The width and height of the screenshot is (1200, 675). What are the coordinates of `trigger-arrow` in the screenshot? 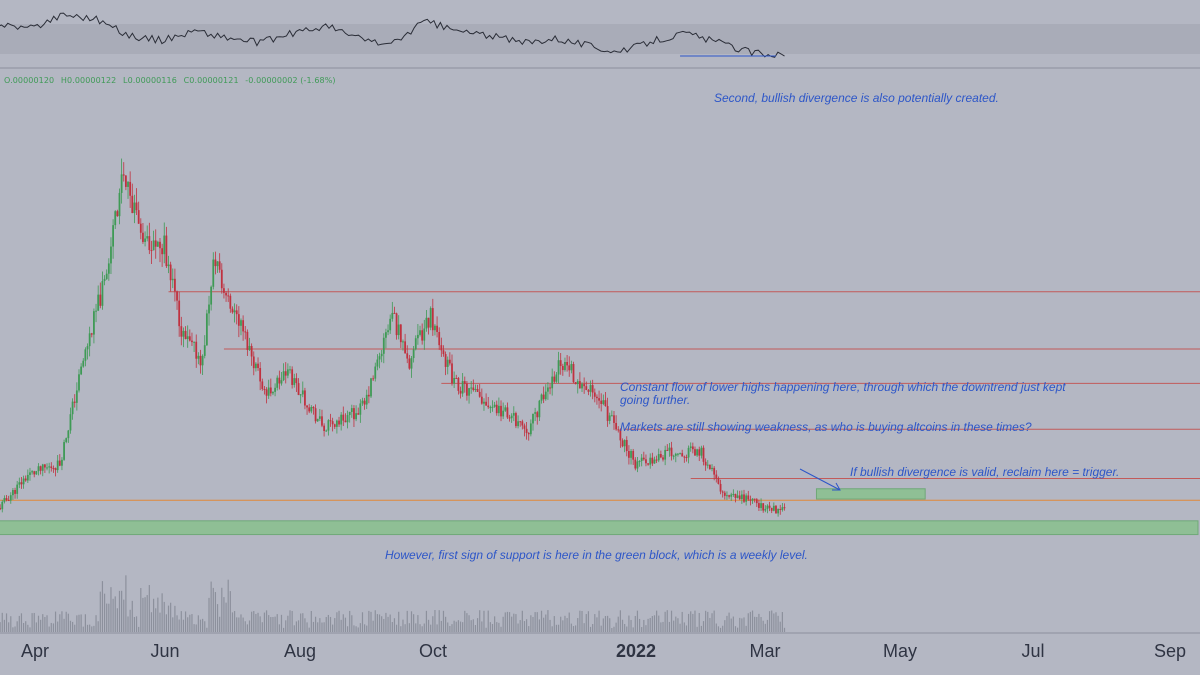 It's located at (820, 479).